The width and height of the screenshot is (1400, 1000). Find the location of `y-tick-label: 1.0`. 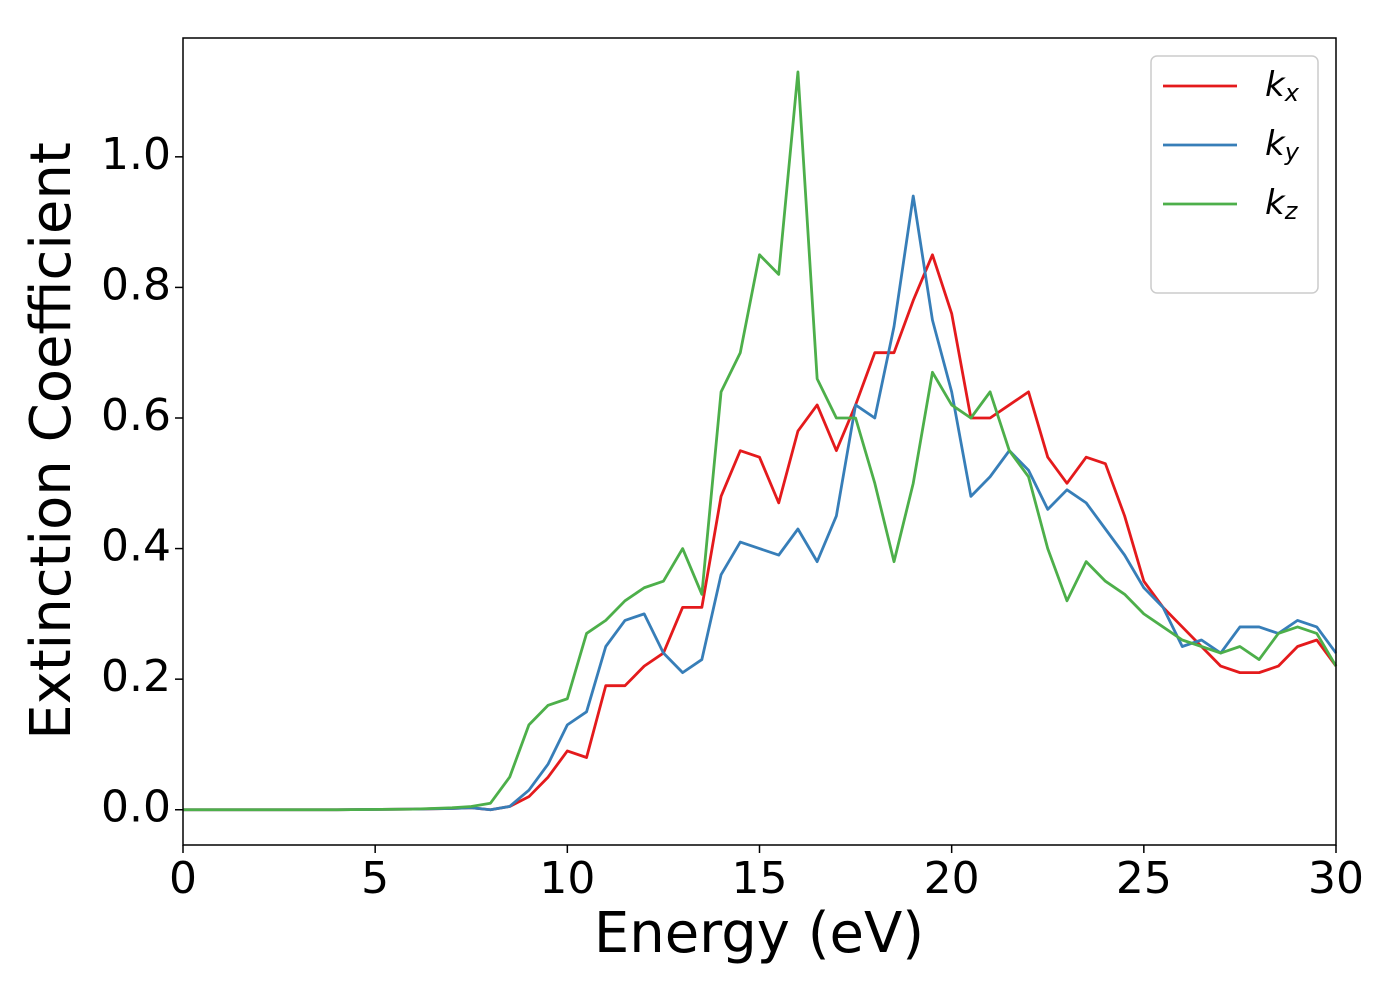

y-tick-label: 1.0 is located at coordinates (136, 154).